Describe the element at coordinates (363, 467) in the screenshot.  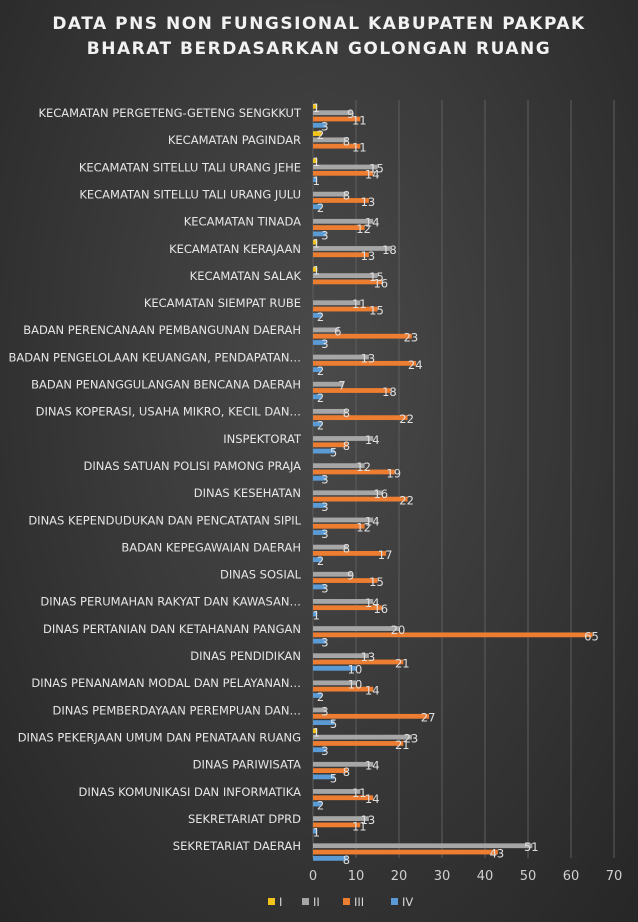
I see `data-label: 12` at that location.